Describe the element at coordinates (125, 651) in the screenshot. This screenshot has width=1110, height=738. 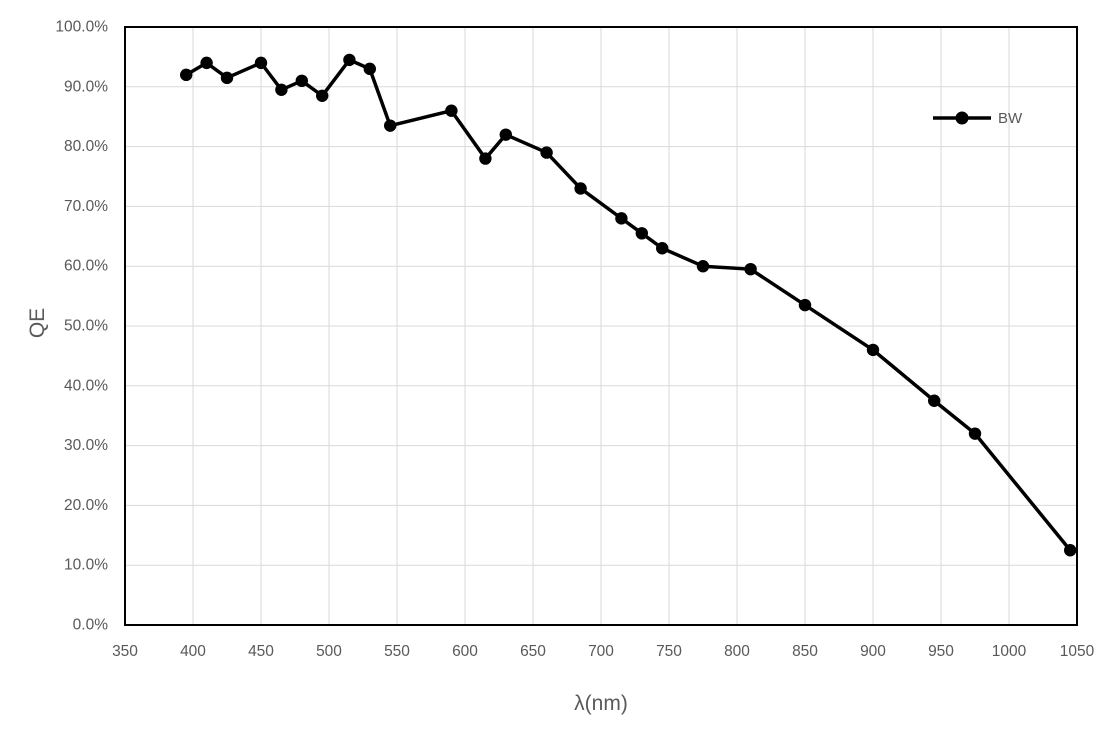
I see `x-tick-label: 350` at that location.